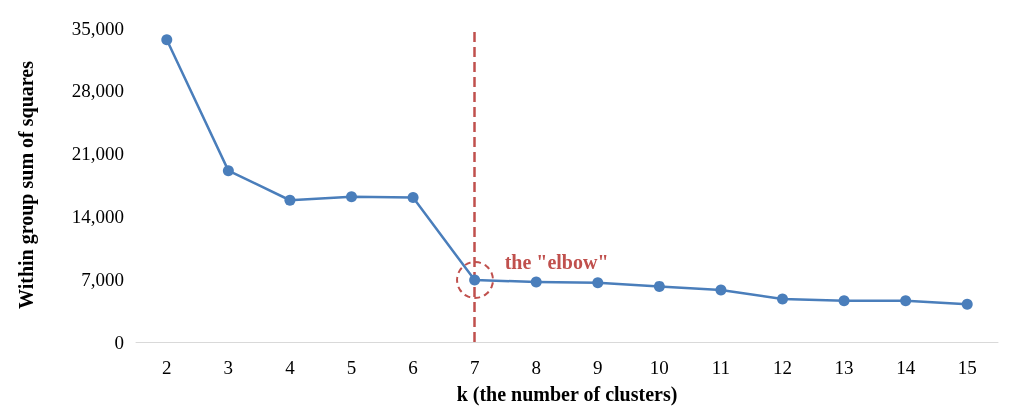  I want to click on x-tick-label: 6, so click(413, 367).